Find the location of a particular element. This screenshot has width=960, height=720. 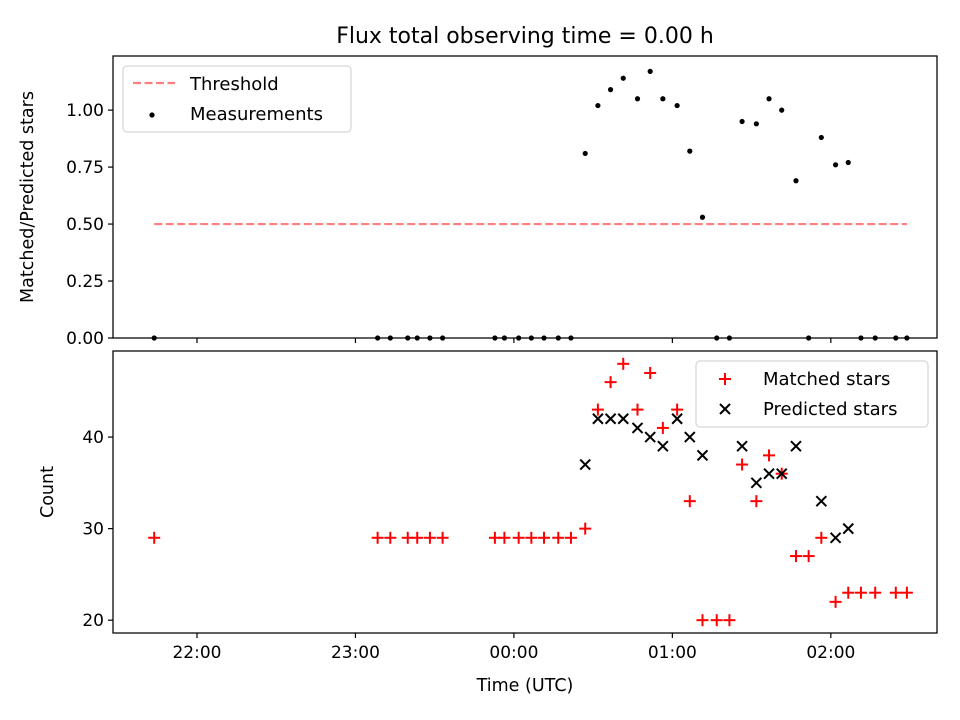

predicted-legend-swatch is located at coordinates (725, 409).